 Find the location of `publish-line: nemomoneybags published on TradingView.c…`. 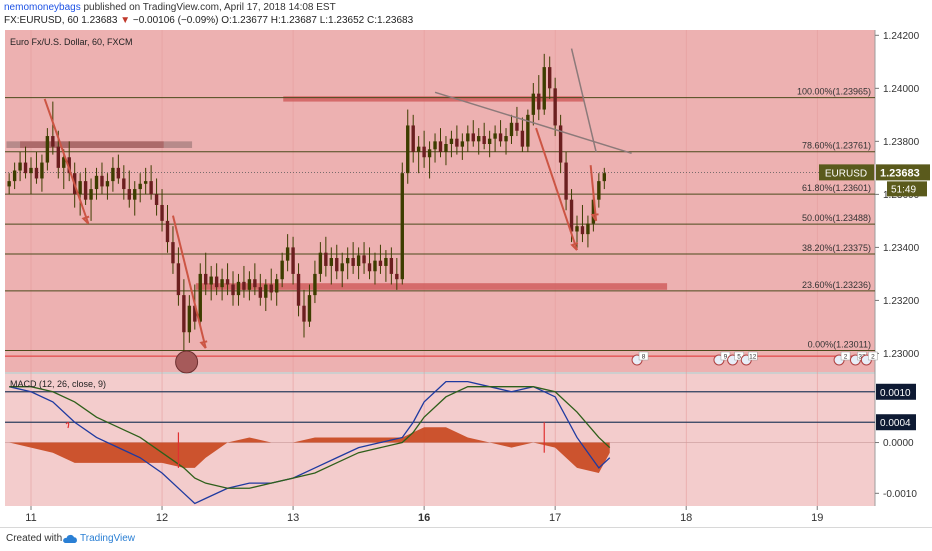

publish-line: nemomoneybags published on TradingView.c… is located at coordinates (170, 7).